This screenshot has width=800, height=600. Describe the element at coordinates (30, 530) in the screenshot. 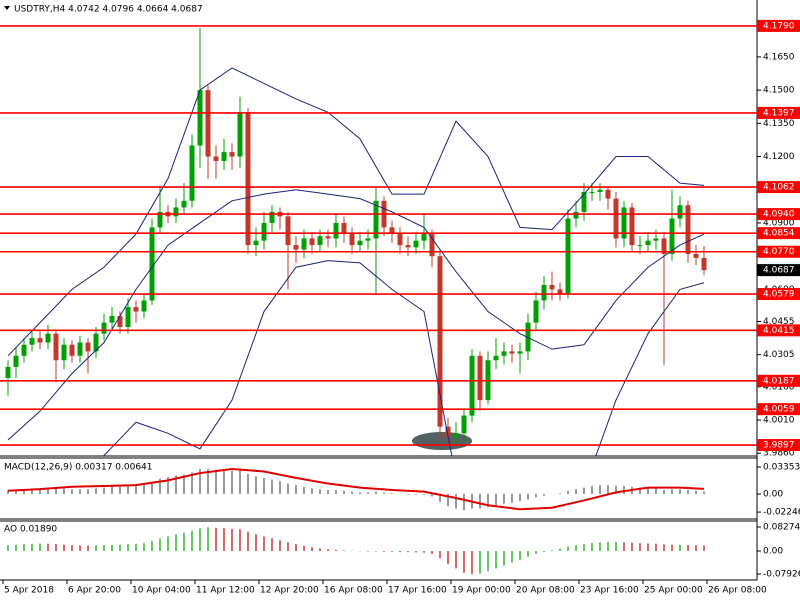

I see `indicator-title: AO 0.01890` at that location.